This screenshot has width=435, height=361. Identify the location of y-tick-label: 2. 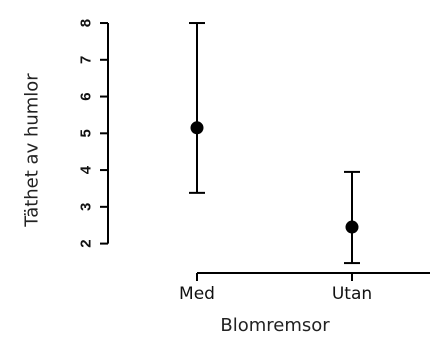
(86, 243).